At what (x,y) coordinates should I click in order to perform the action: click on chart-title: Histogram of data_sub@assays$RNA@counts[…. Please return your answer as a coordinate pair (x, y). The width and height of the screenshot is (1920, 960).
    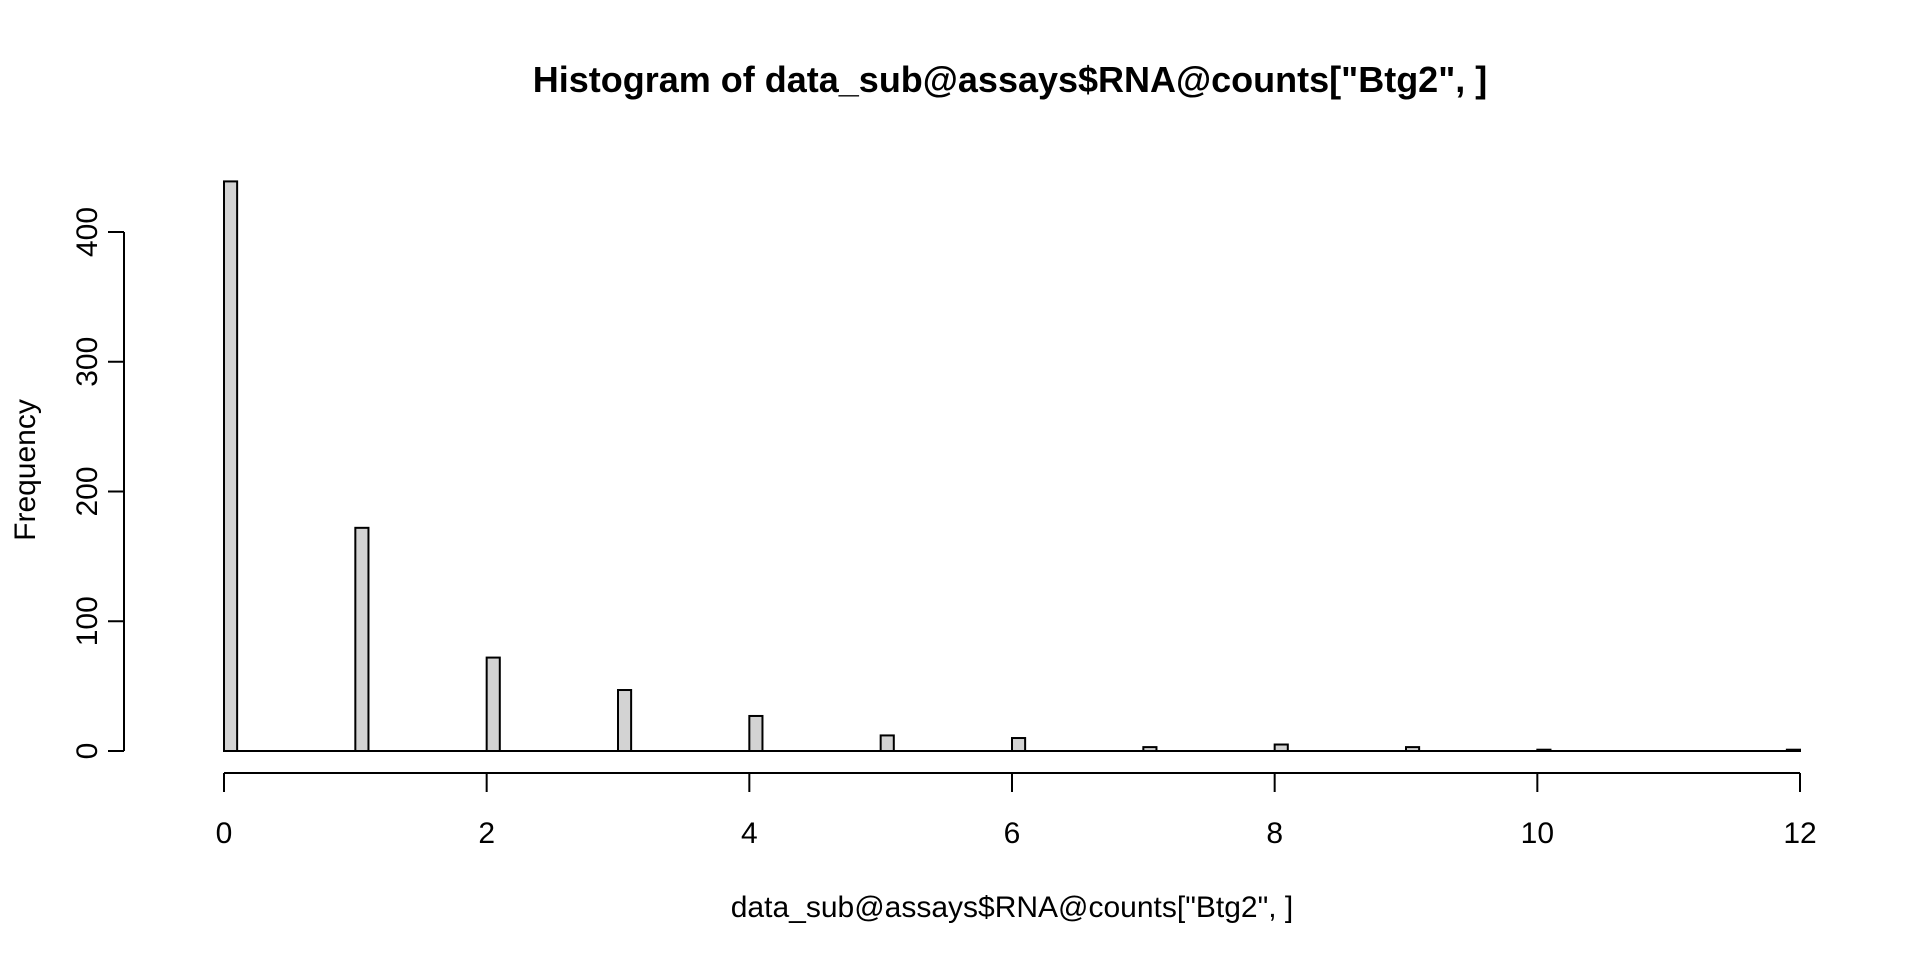
    Looking at the image, I should click on (1010, 79).